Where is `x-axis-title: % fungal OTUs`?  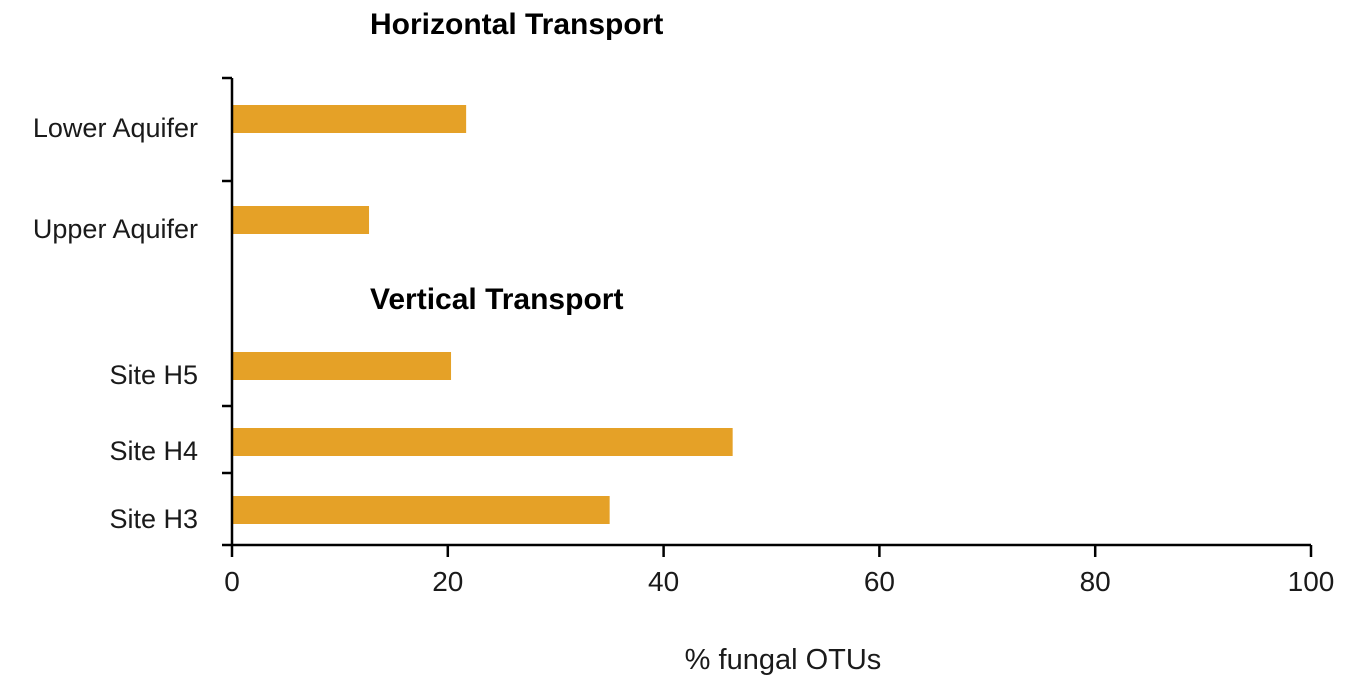
x-axis-title: % fungal OTUs is located at coordinates (783, 660).